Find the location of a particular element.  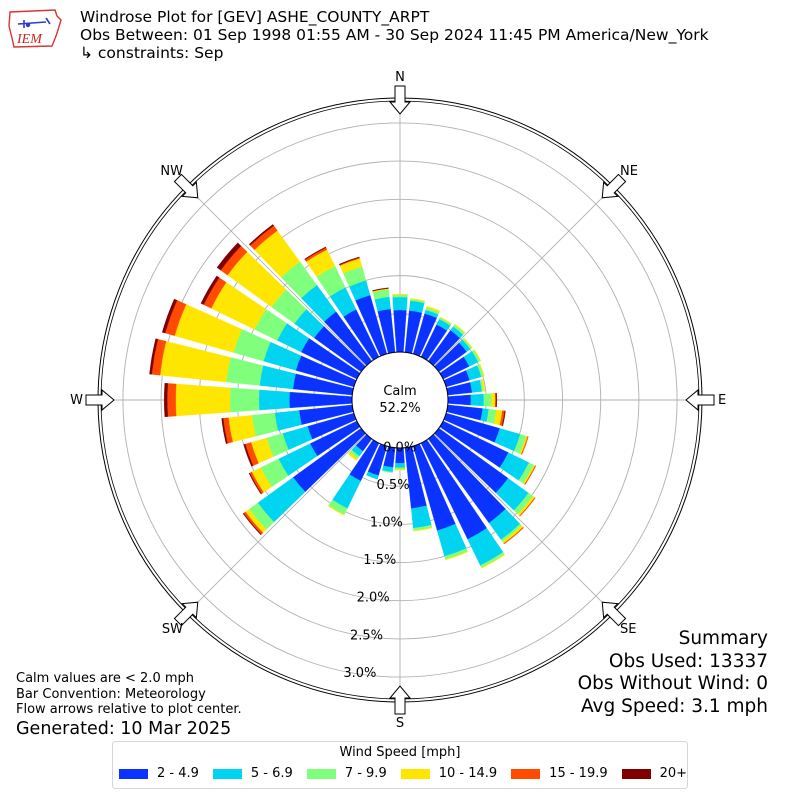

direction-label-w: W is located at coordinates (76, 400).